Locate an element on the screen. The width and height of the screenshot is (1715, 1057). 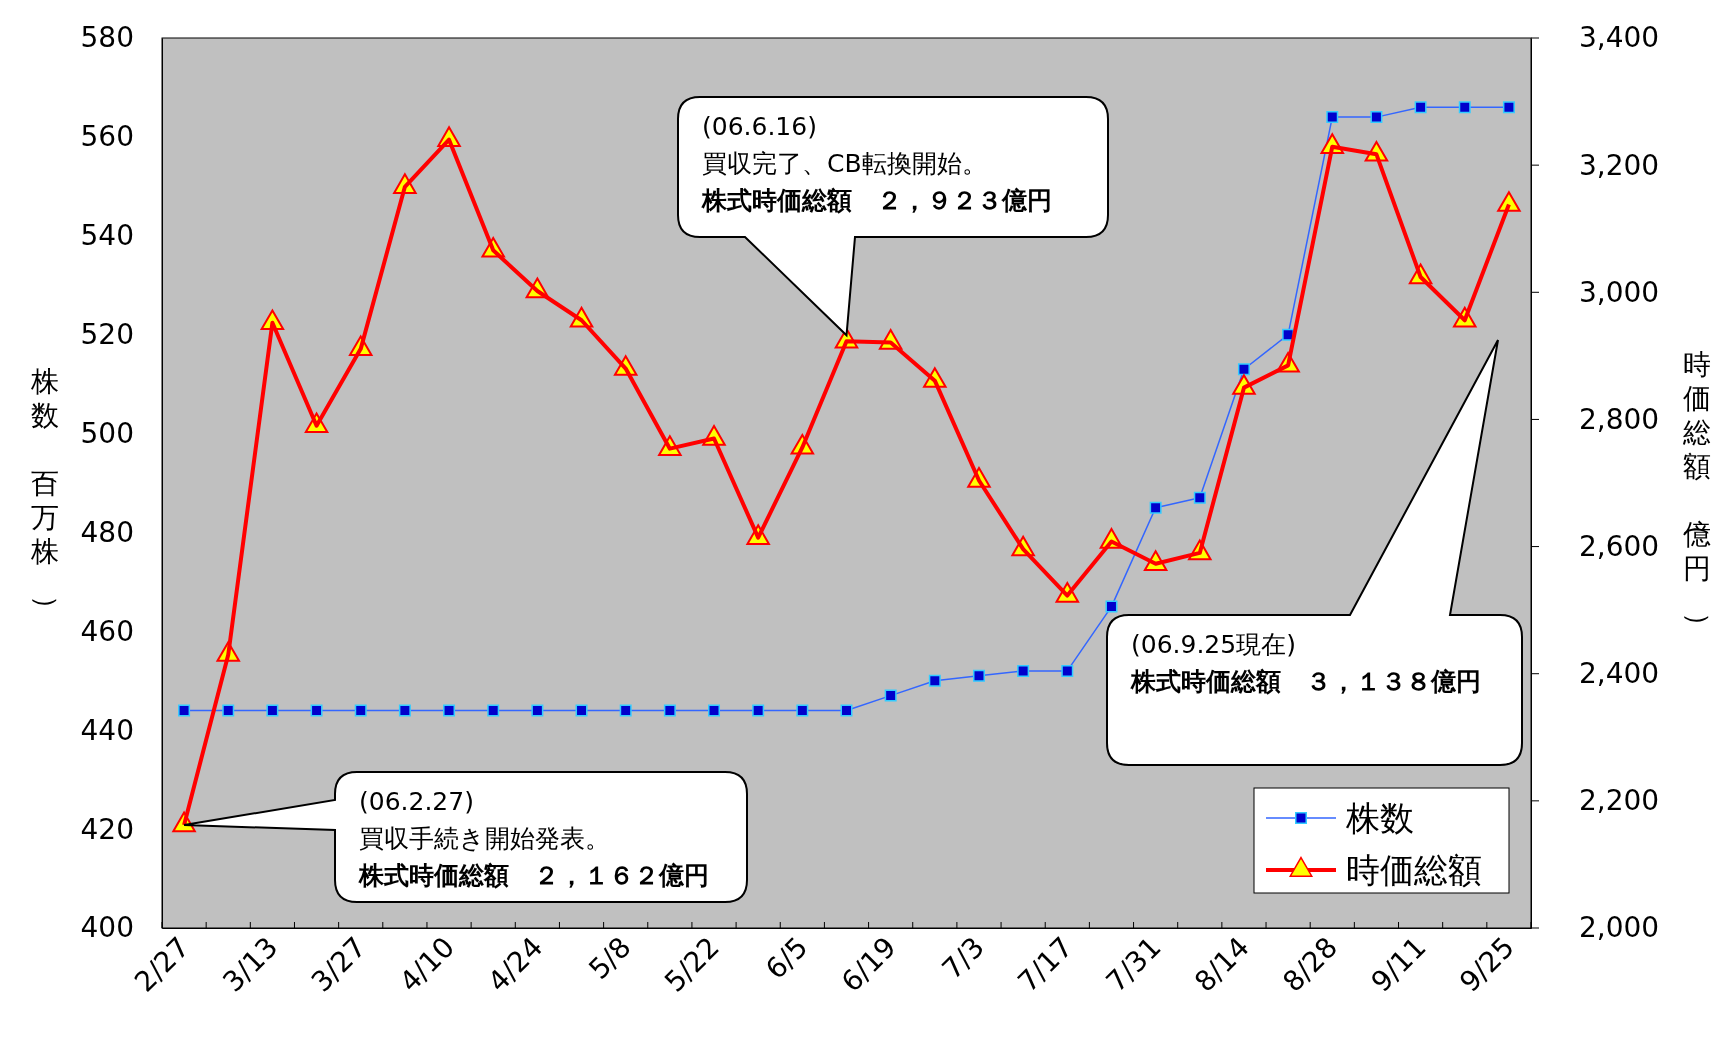
y-tick-label: 400 is located at coordinates (107, 928).